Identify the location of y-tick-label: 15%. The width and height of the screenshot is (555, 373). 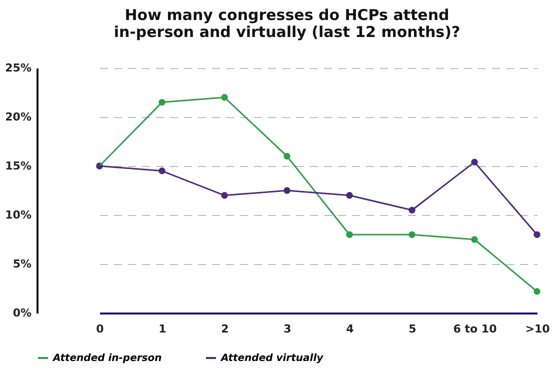
(18, 166).